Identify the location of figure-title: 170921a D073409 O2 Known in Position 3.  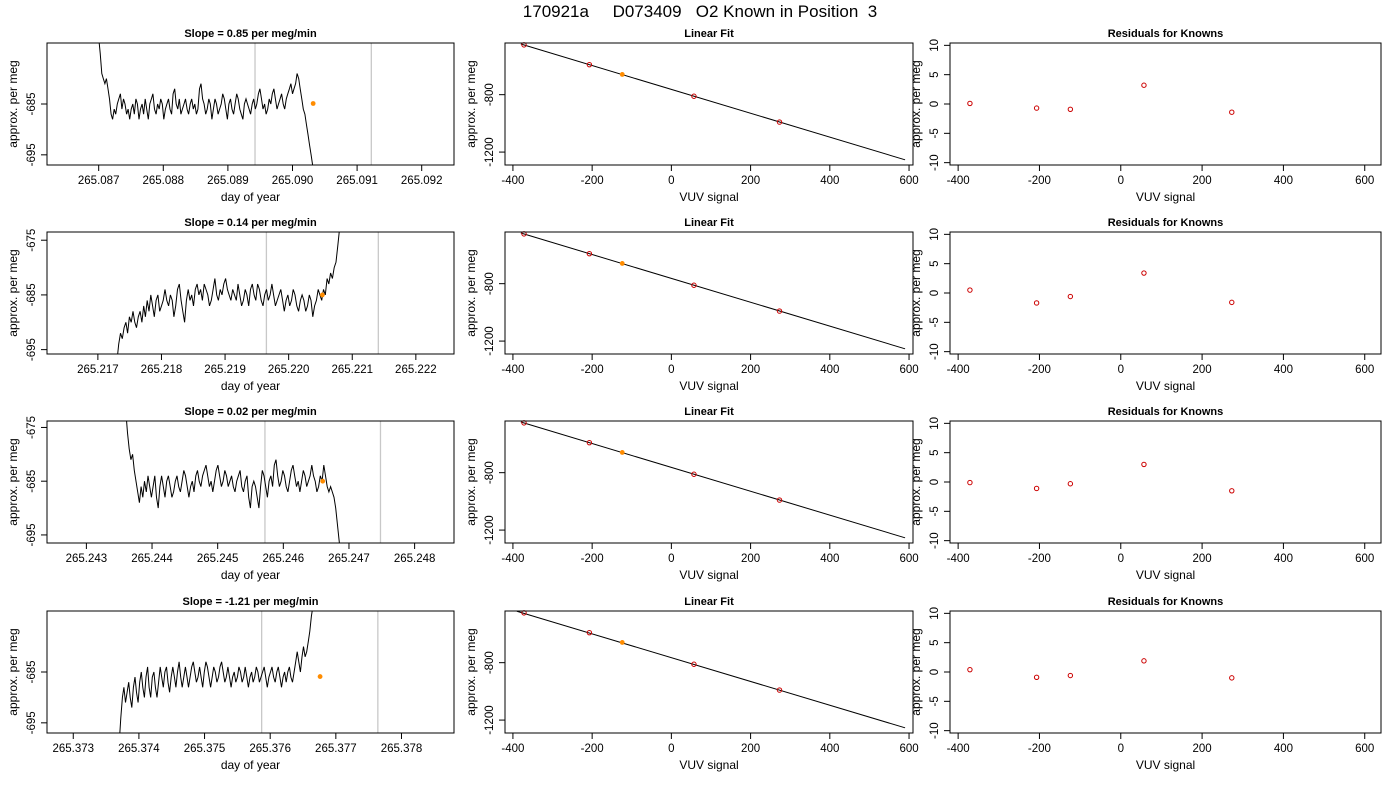
(700, 11).